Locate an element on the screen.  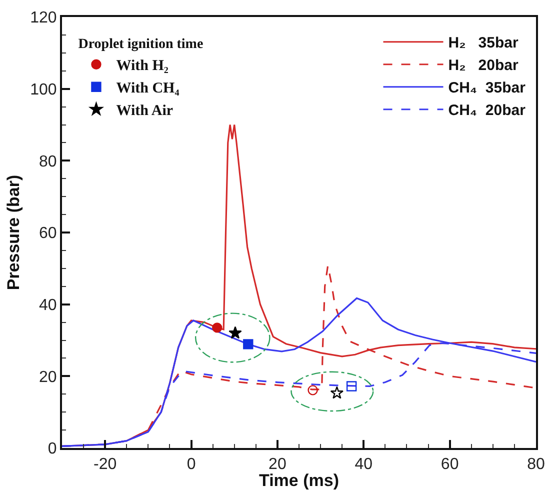
legend-label: With CH₄ is located at coordinates (148, 88).